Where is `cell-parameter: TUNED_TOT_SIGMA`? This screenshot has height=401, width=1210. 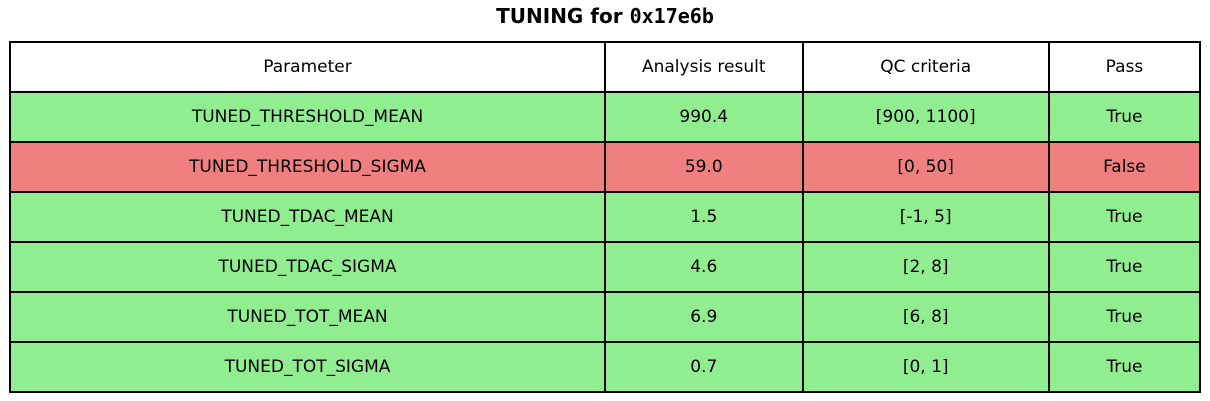
cell-parameter: TUNED_TOT_SIGMA is located at coordinates (307, 367).